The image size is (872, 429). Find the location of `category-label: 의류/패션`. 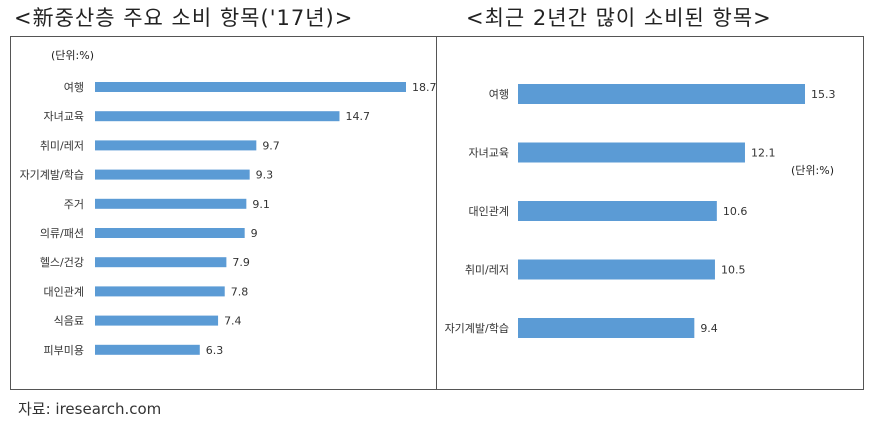

category-label: 의류/패션 is located at coordinates (62, 233).